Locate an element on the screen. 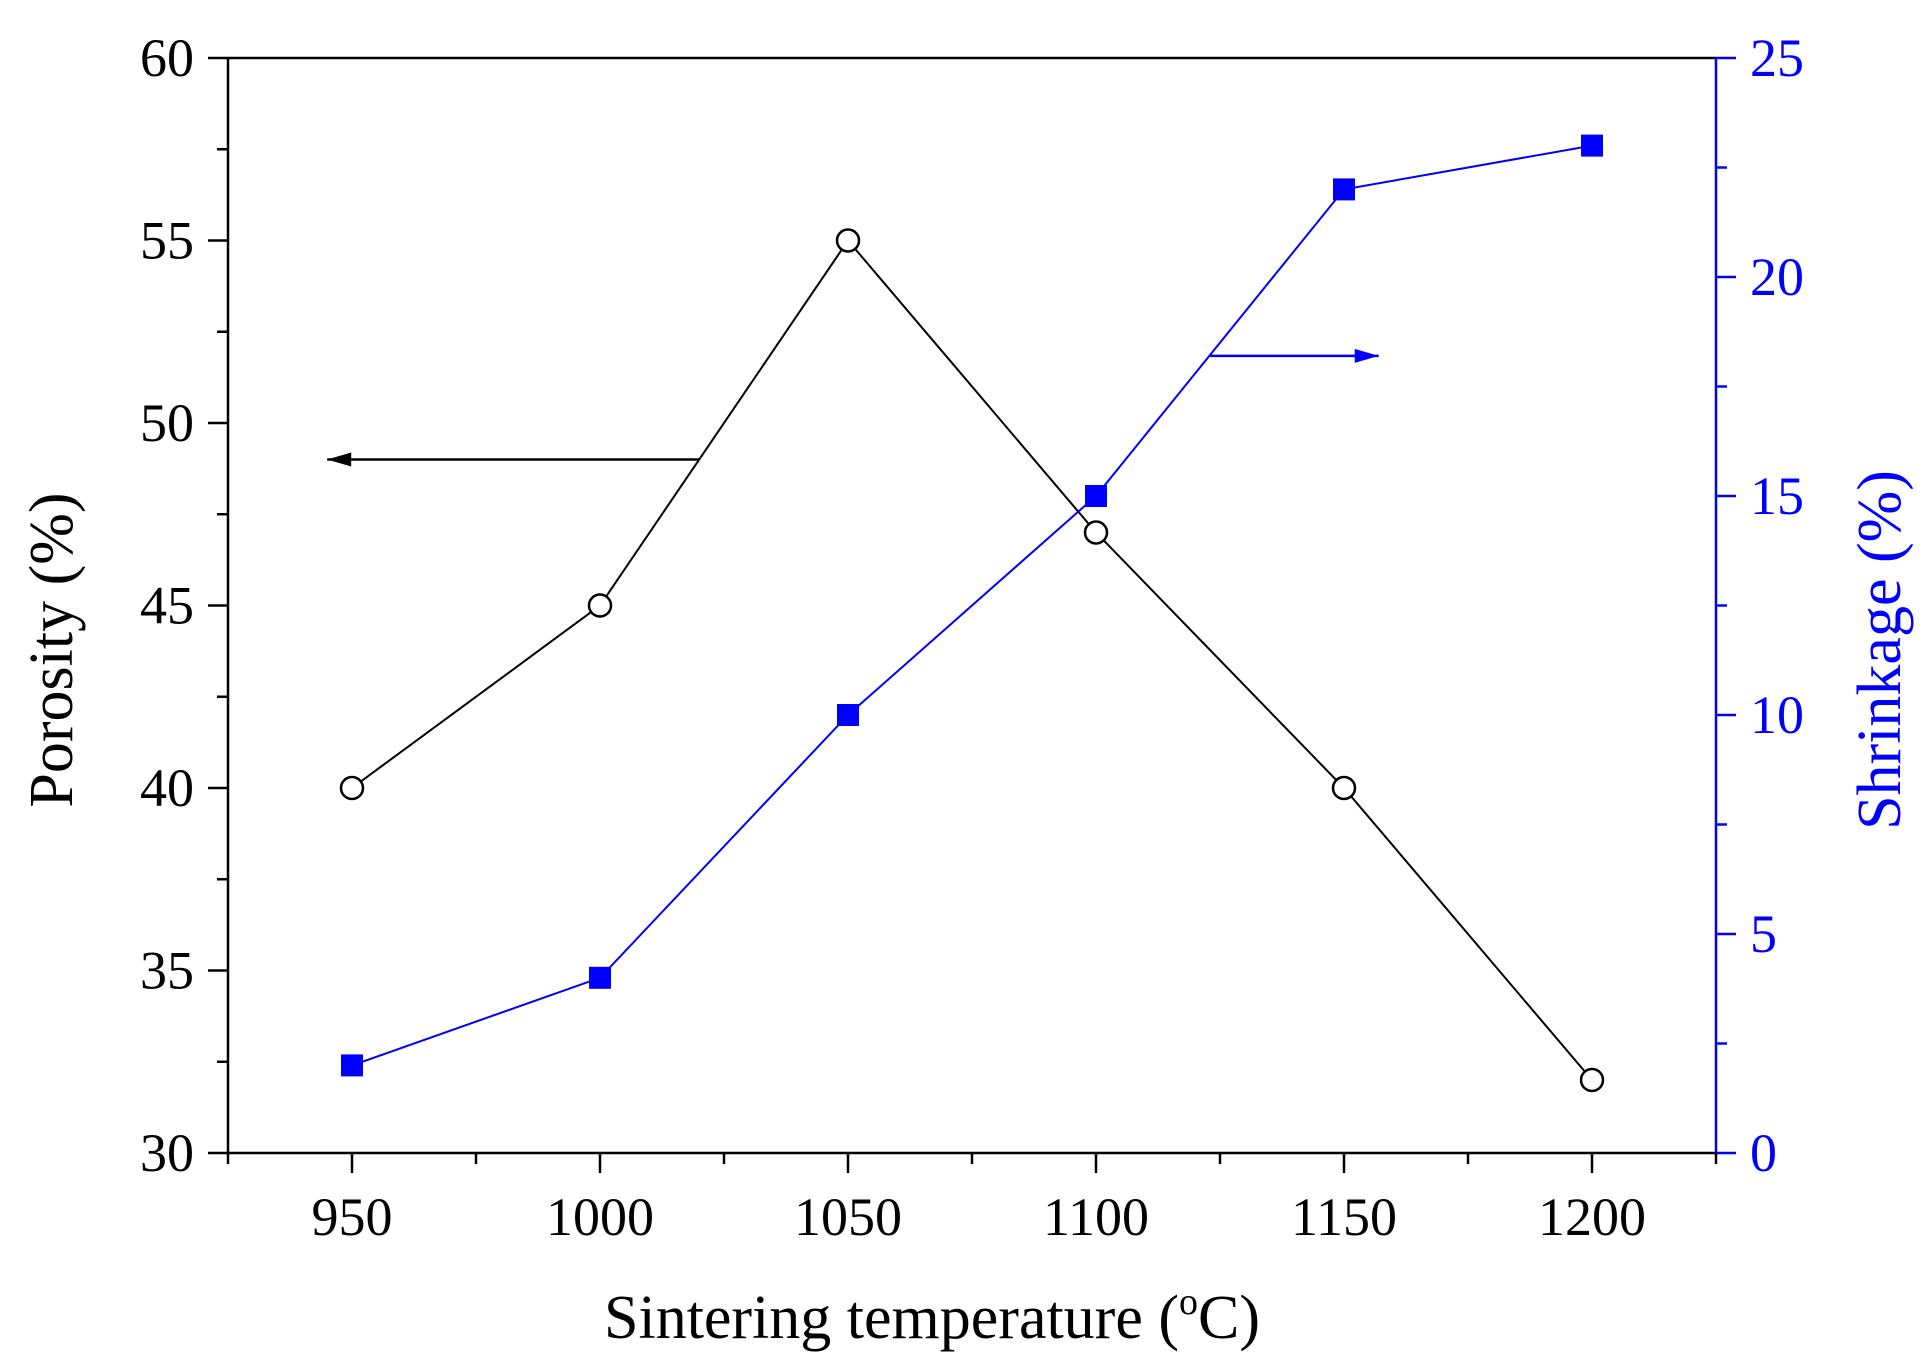 This screenshot has height=1358, width=1929. right-tick-label: 25 is located at coordinates (1777, 58).